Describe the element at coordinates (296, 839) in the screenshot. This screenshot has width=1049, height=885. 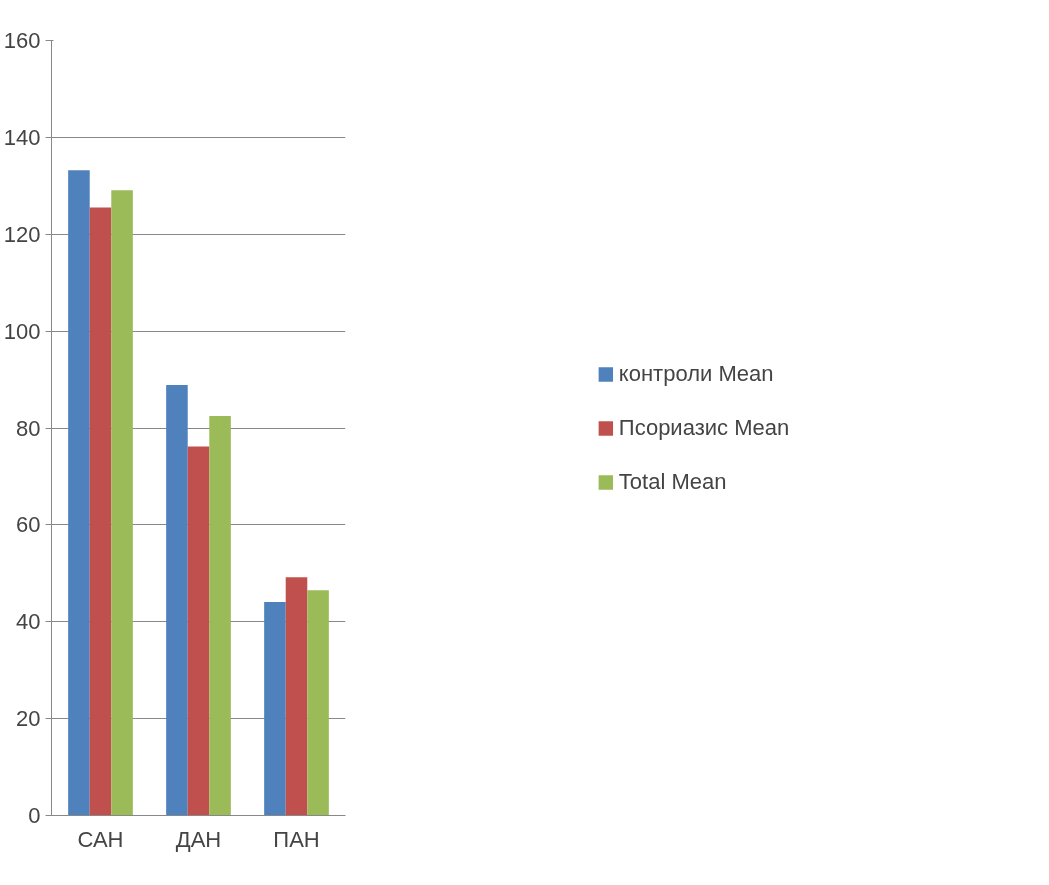
I see `x-tick-label: ПАН` at that location.